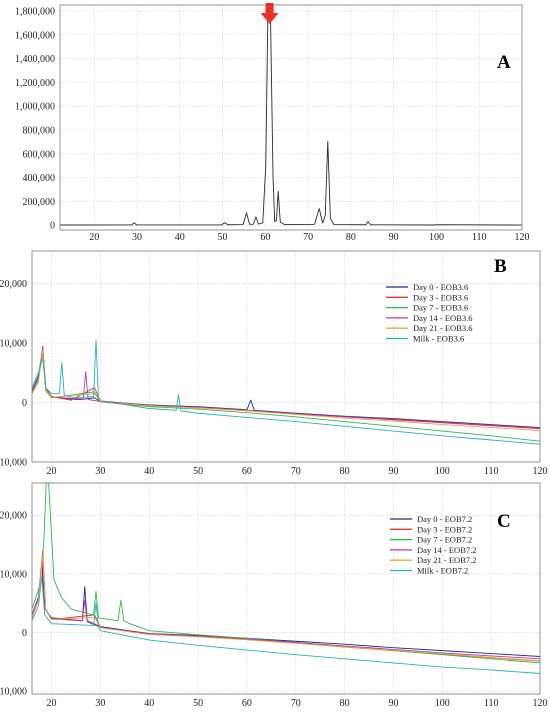 Image resolution: width=550 pixels, height=715 pixels. Describe the element at coordinates (440, 297) in the screenshot. I see `legend-label: Day 3 - EOB3.6` at that location.